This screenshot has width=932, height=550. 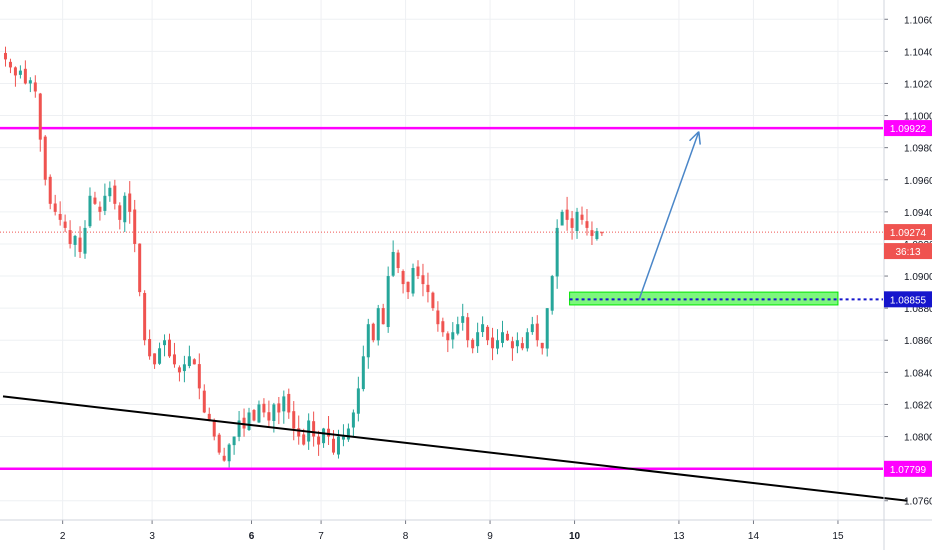 What do you see at coordinates (406, 536) in the screenshot?
I see `x-tick-label: 8` at bounding box center [406, 536].